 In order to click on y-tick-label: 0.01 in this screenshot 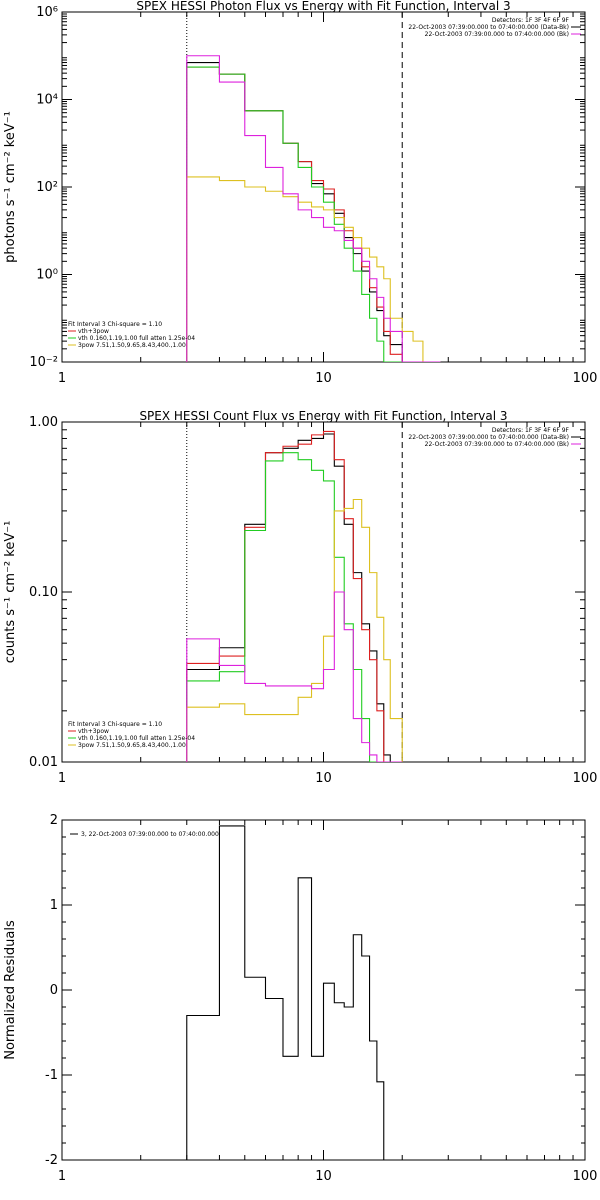, I will do `click(43, 762)`.